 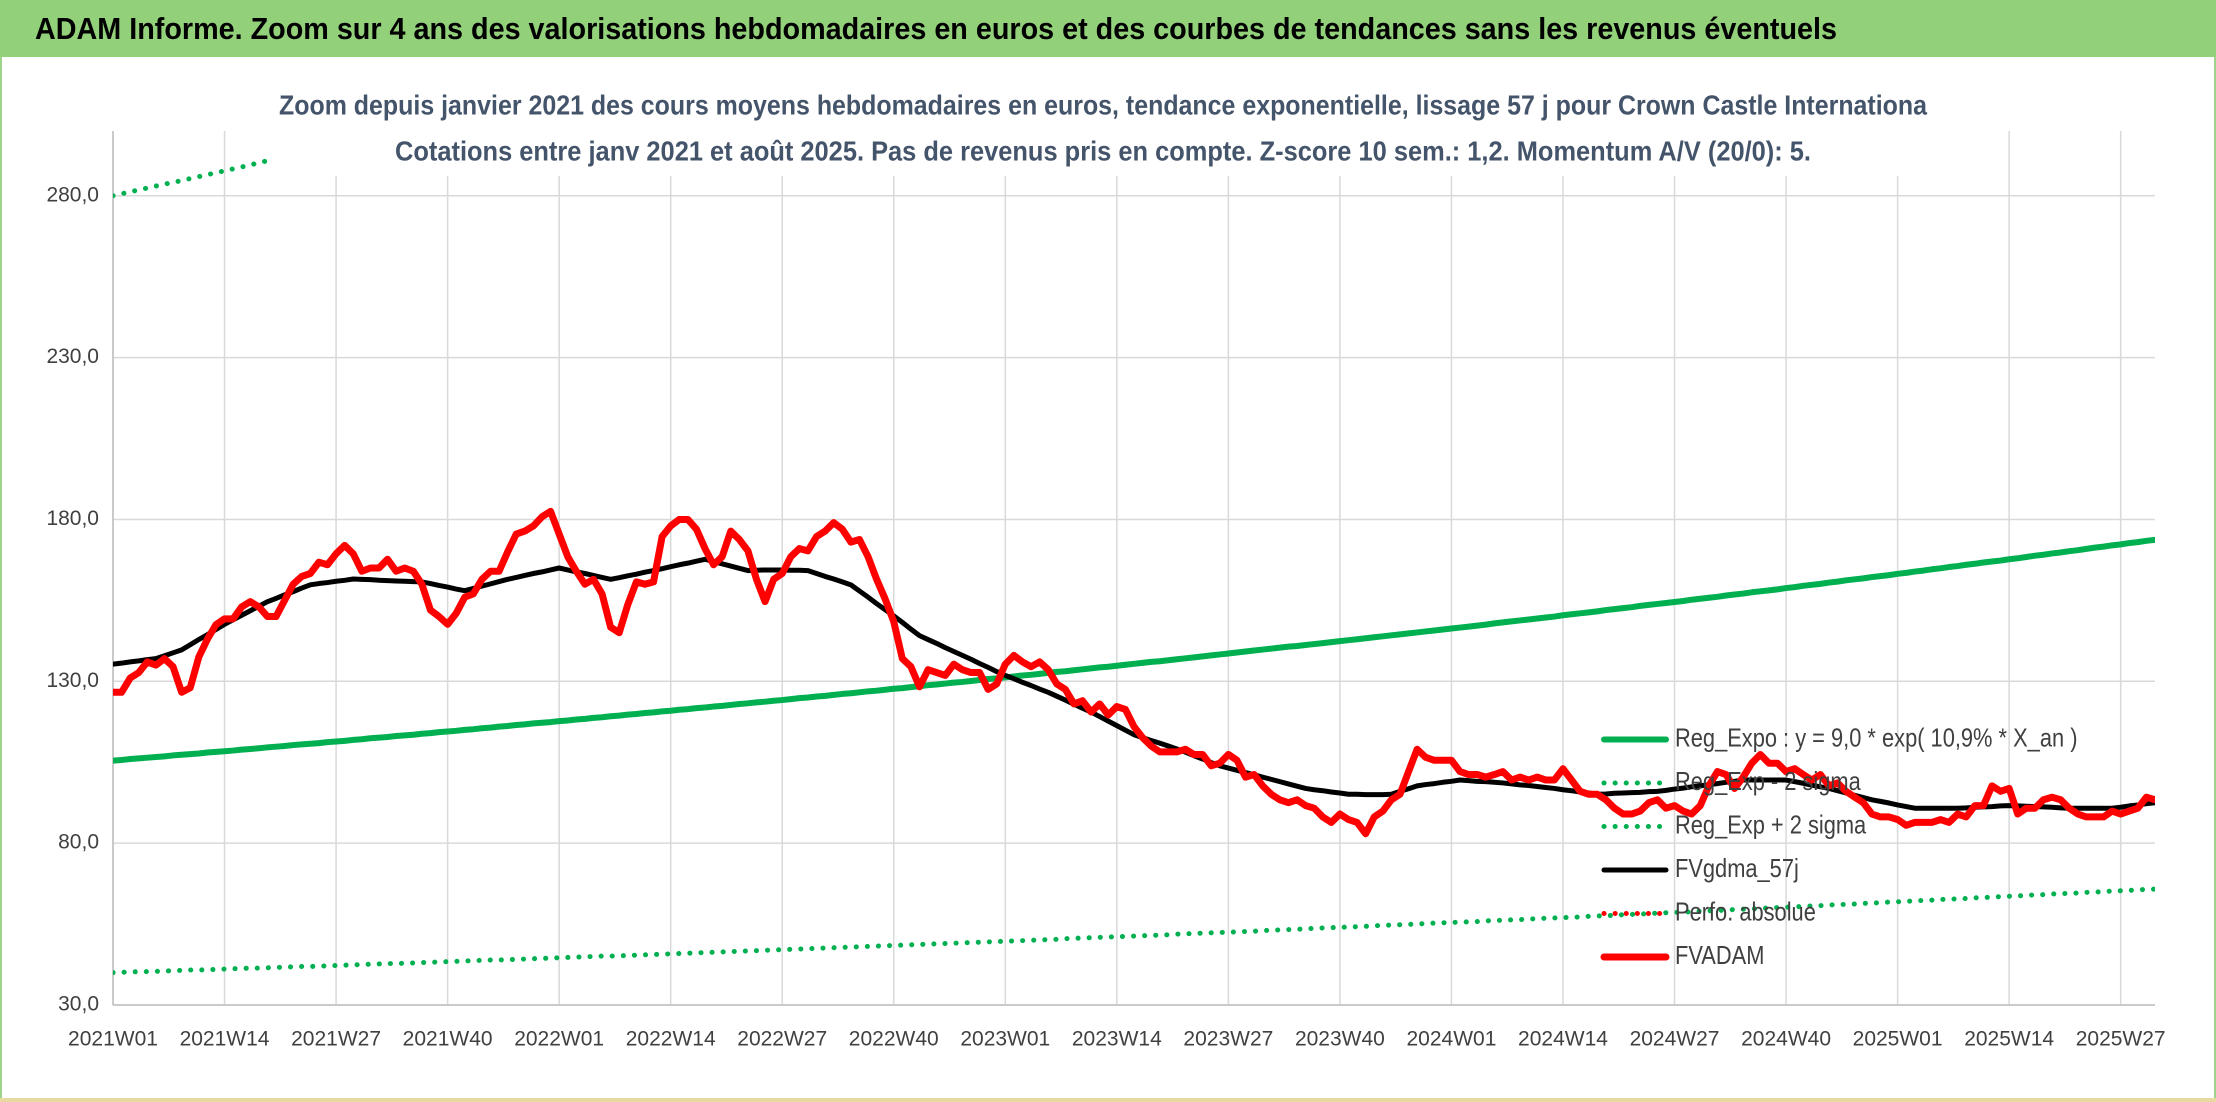 What do you see at coordinates (559, 1039) in the screenshot?
I see `x-tick-label: 2022W01` at bounding box center [559, 1039].